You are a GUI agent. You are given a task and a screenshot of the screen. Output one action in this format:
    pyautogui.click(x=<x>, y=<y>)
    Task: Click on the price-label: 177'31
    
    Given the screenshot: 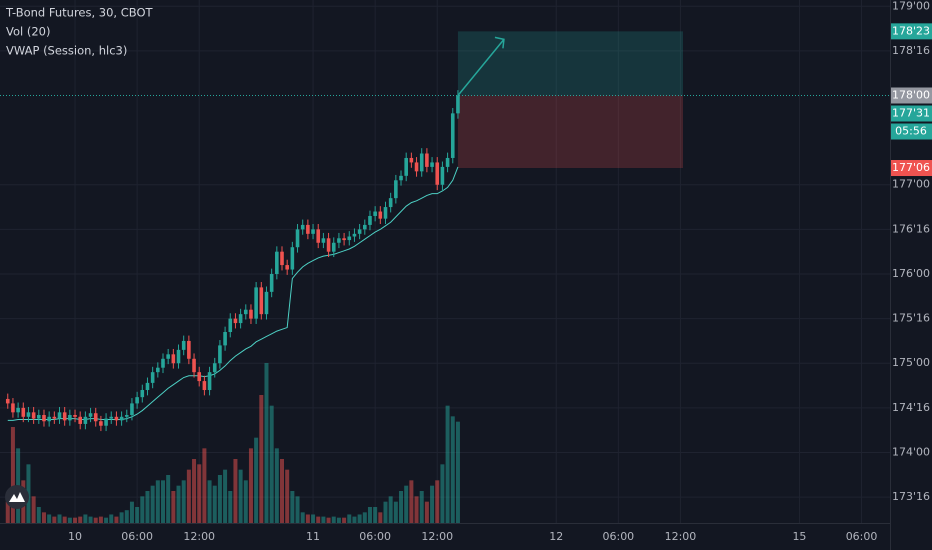 What is the action you would take?
    pyautogui.click(x=911, y=112)
    